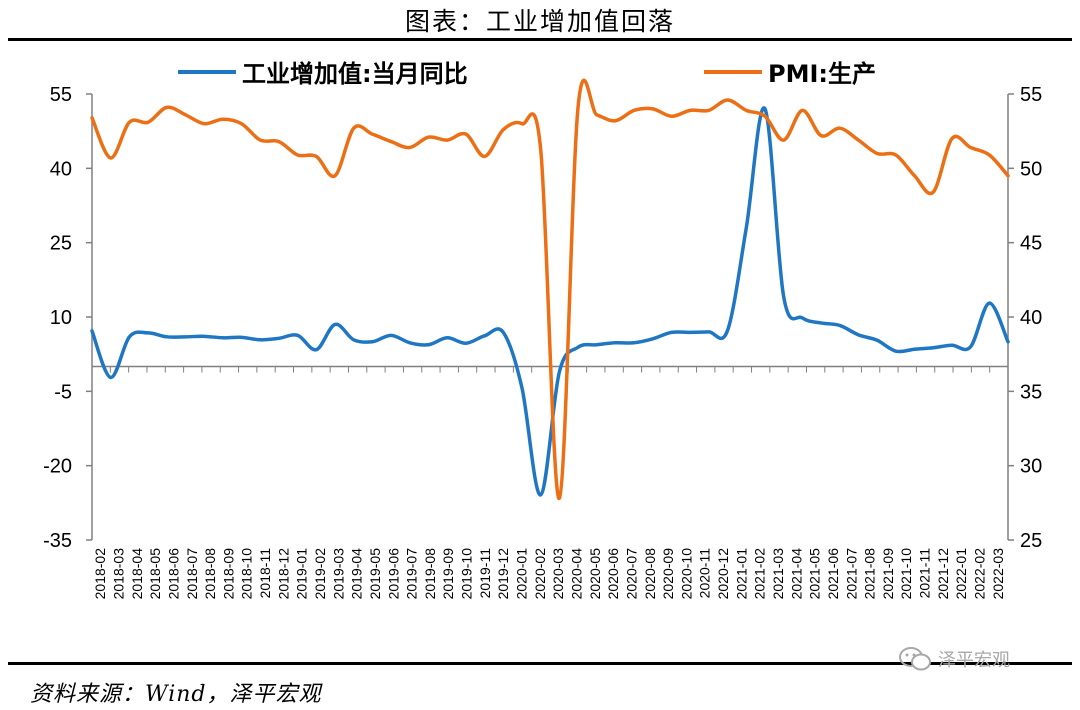 This screenshot has width=1080, height=710. Describe the element at coordinates (1031, 467) in the screenshot. I see `y-right-tick-label: 30` at that location.